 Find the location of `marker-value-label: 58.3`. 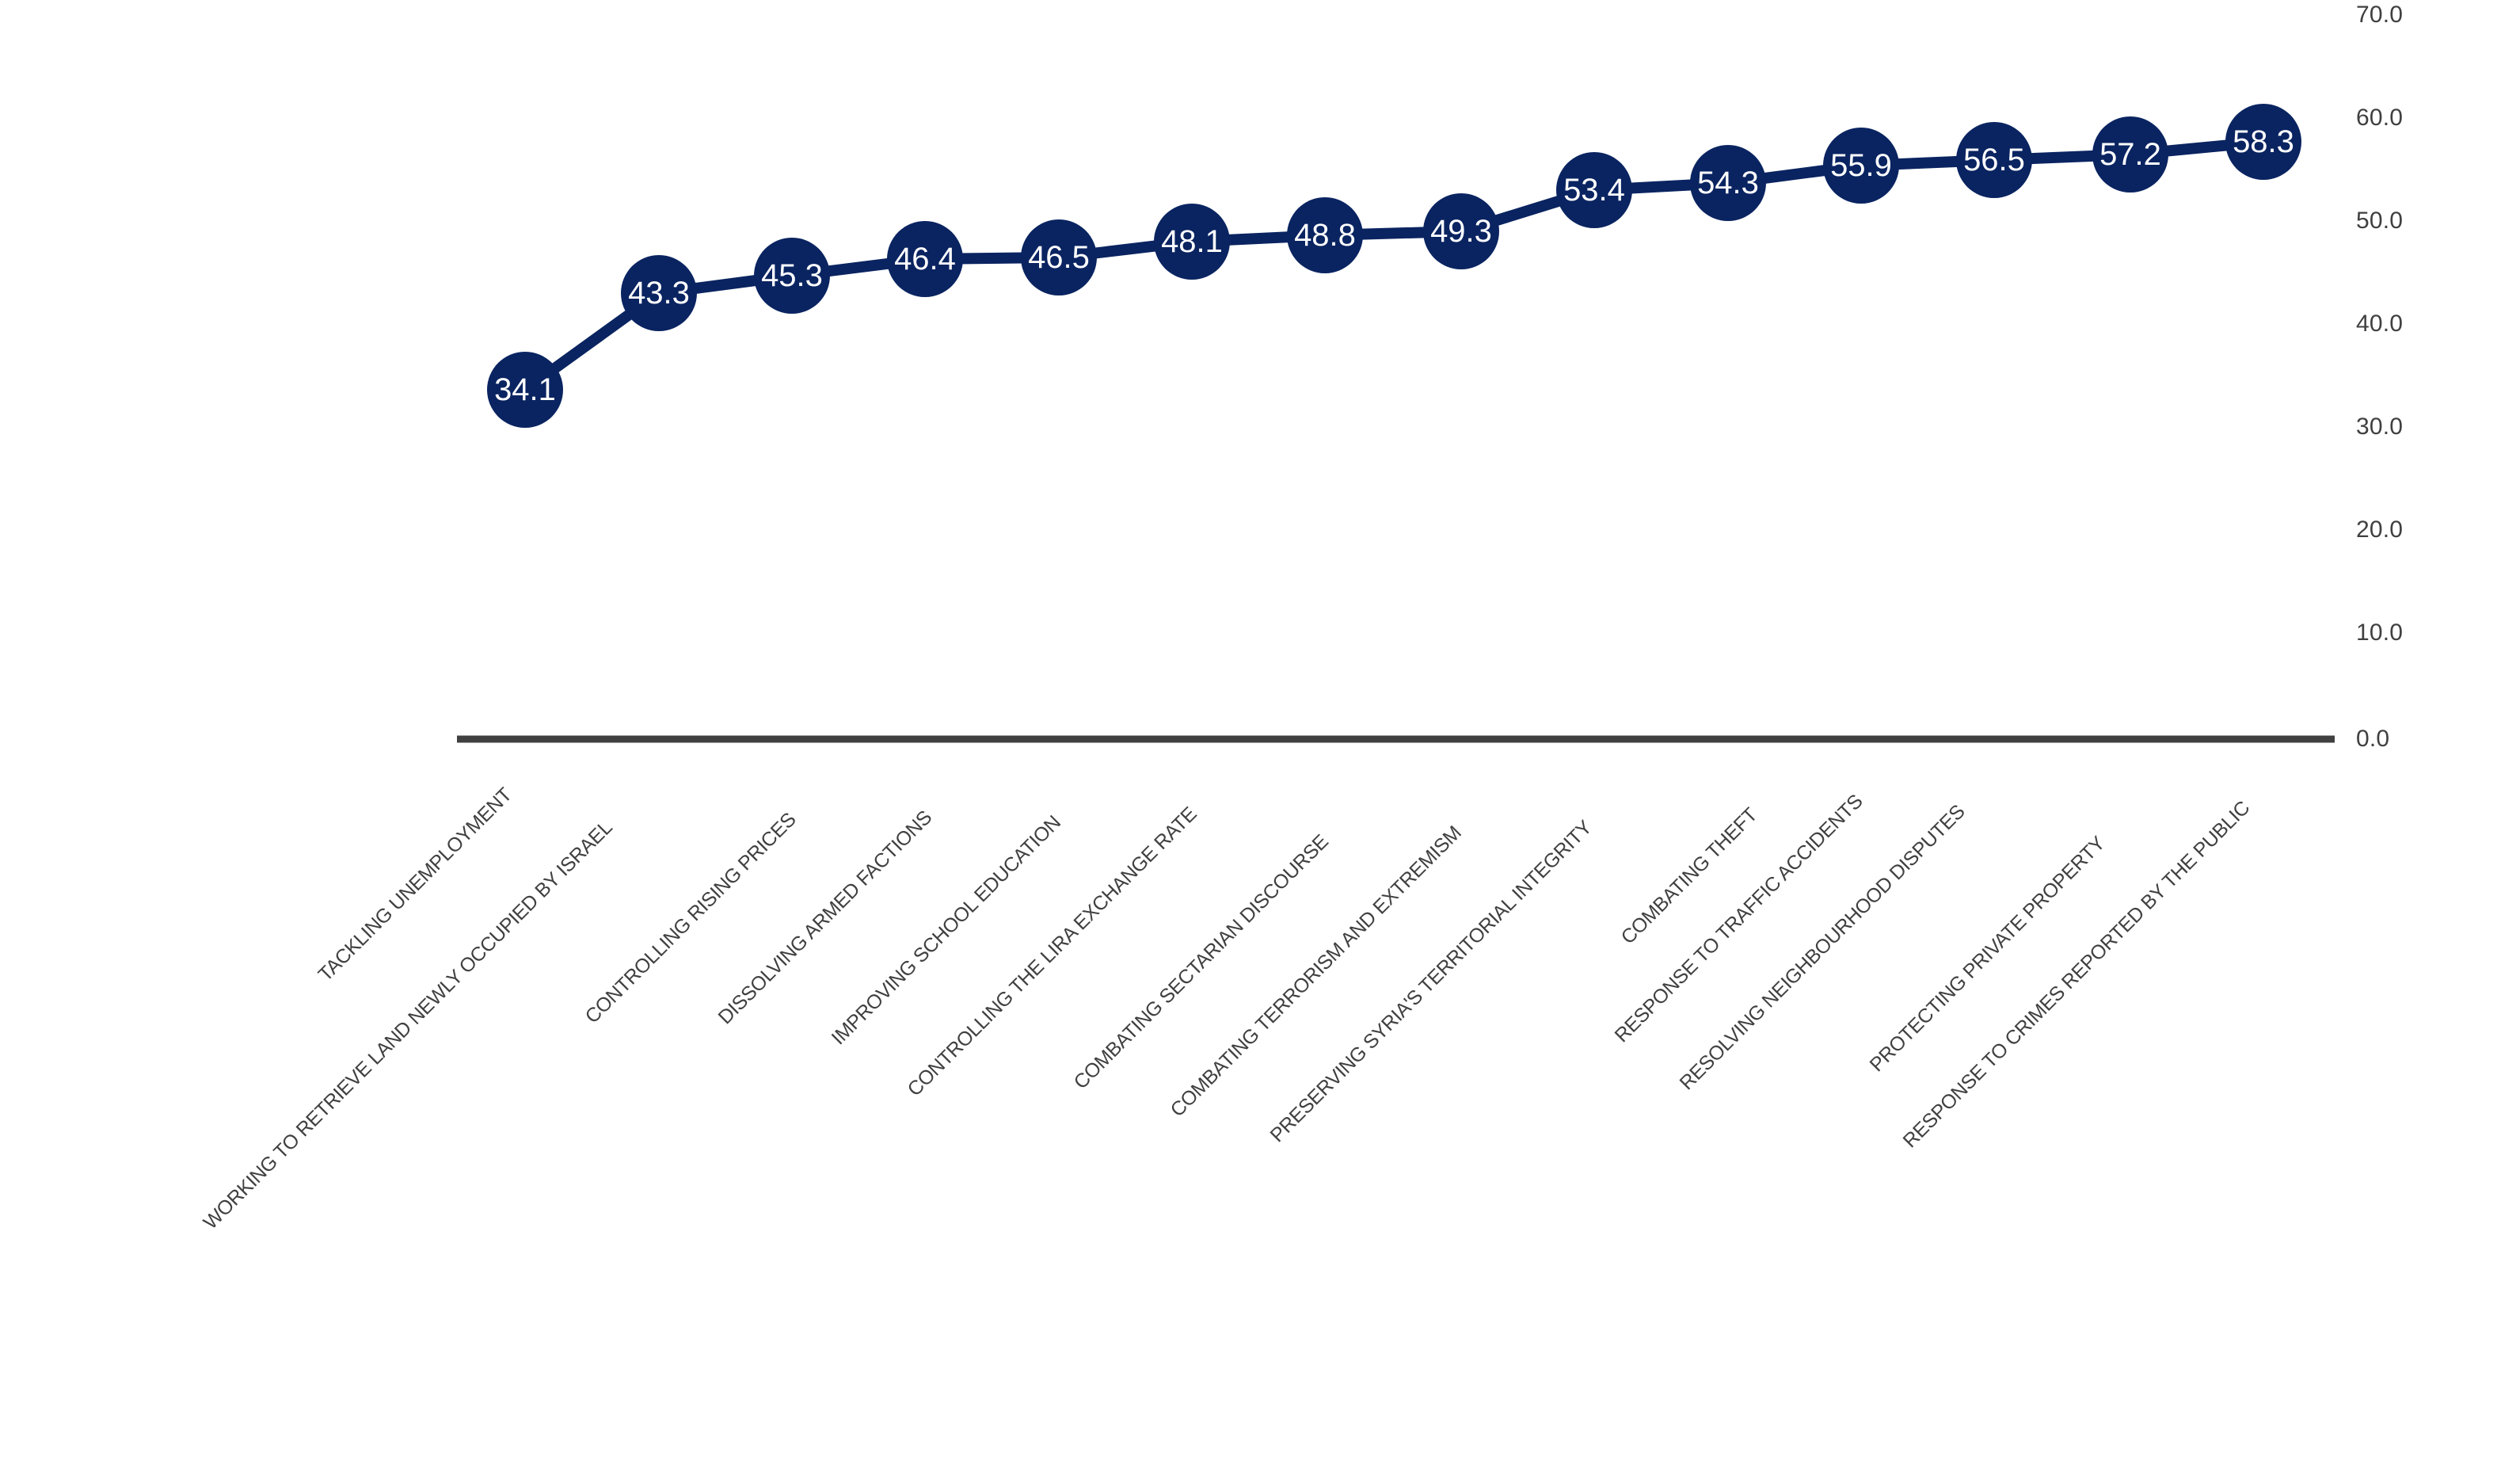

marker-value-label: 58.3 is located at coordinates (2263, 141).